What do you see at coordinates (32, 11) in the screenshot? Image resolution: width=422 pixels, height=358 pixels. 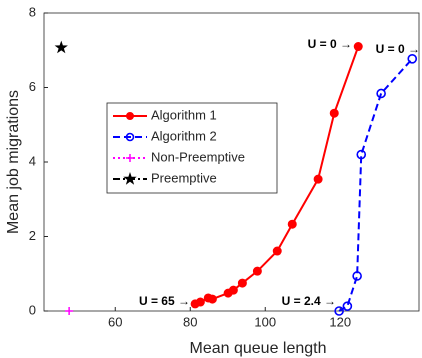 I see `y-tick-label: 8` at bounding box center [32, 11].